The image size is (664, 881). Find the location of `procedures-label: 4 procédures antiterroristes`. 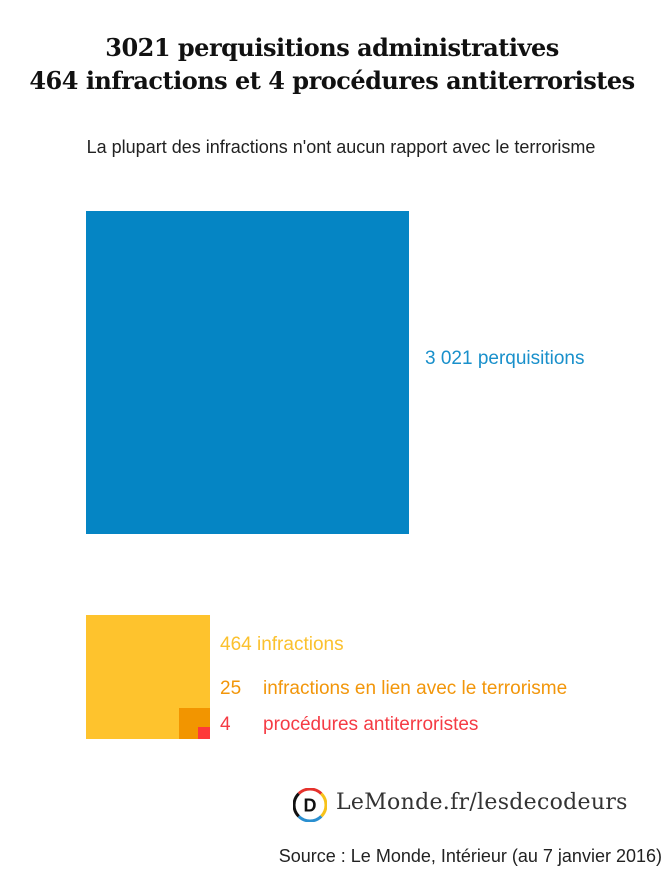

procedures-label: 4 procédures antiterroristes is located at coordinates (349, 725).